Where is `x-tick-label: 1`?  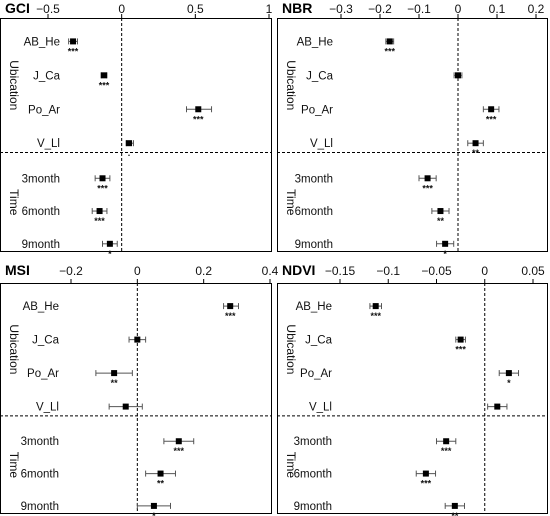
x-tick-label: 1 is located at coordinates (269, 9).